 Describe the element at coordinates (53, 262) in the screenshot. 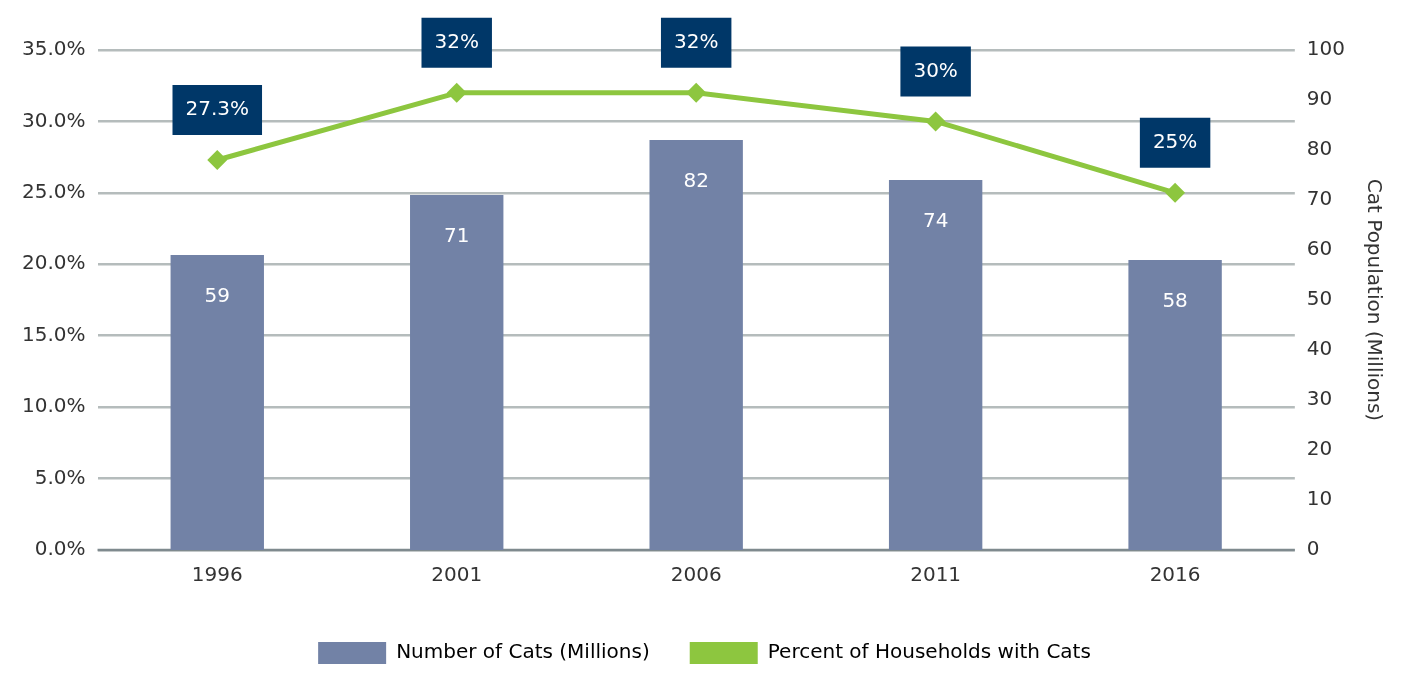

I see `y-tick-label: 20.0%` at that location.